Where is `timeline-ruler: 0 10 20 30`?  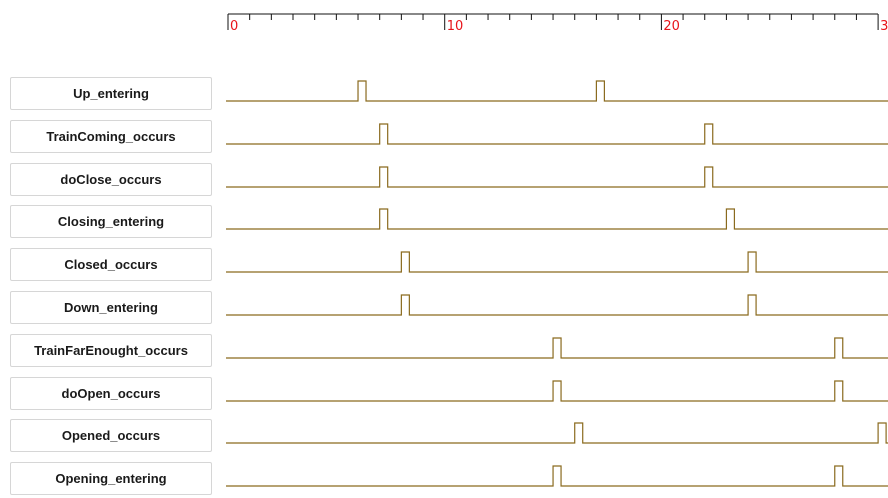 timeline-ruler: 0 10 20 30 is located at coordinates (557, 23).